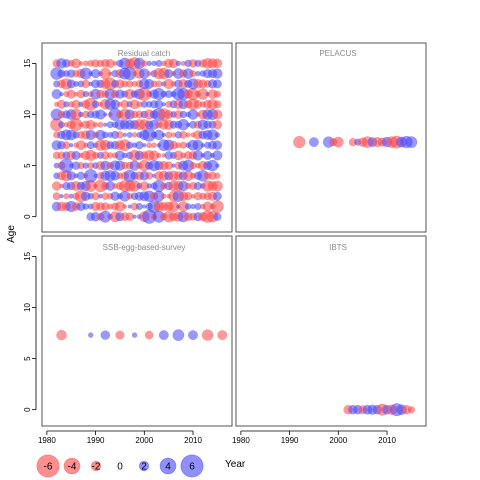 The image size is (480, 480). I want to click on legend-label: -4, so click(72, 467).